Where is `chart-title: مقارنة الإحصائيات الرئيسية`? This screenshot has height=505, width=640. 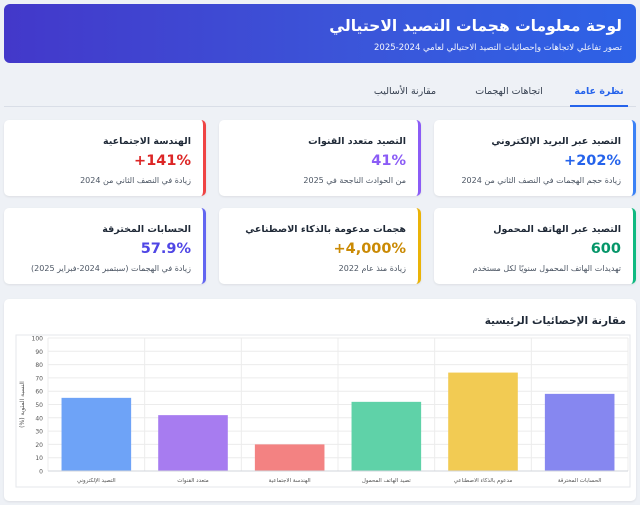
chart-title: مقارنة الإحصائيات الرئيسية is located at coordinates (555, 321).